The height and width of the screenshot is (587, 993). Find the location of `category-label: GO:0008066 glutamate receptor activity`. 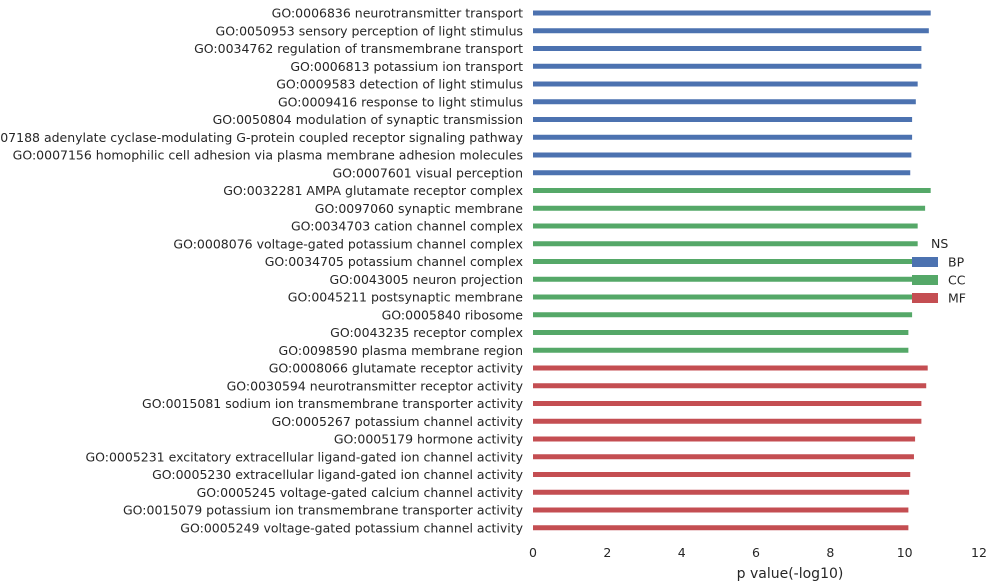

category-label: GO:0008066 glutamate receptor activity is located at coordinates (396, 368).